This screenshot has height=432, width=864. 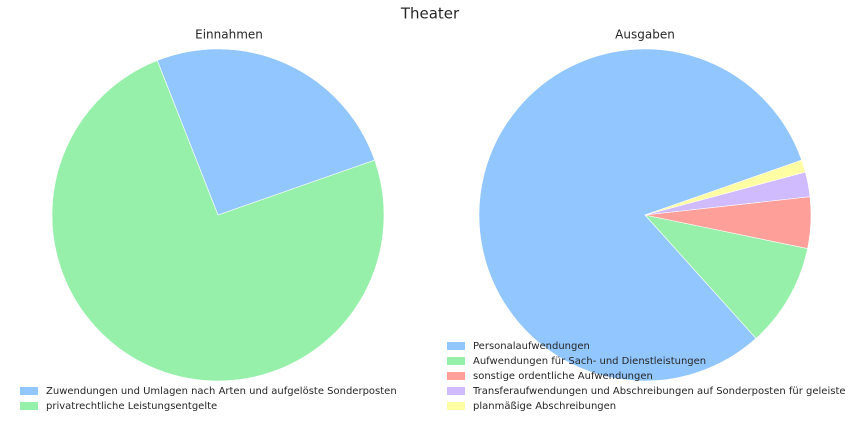 What do you see at coordinates (131, 406) in the screenshot?
I see `legend-label: privatrechtliche Leistungsentgelte` at bounding box center [131, 406].